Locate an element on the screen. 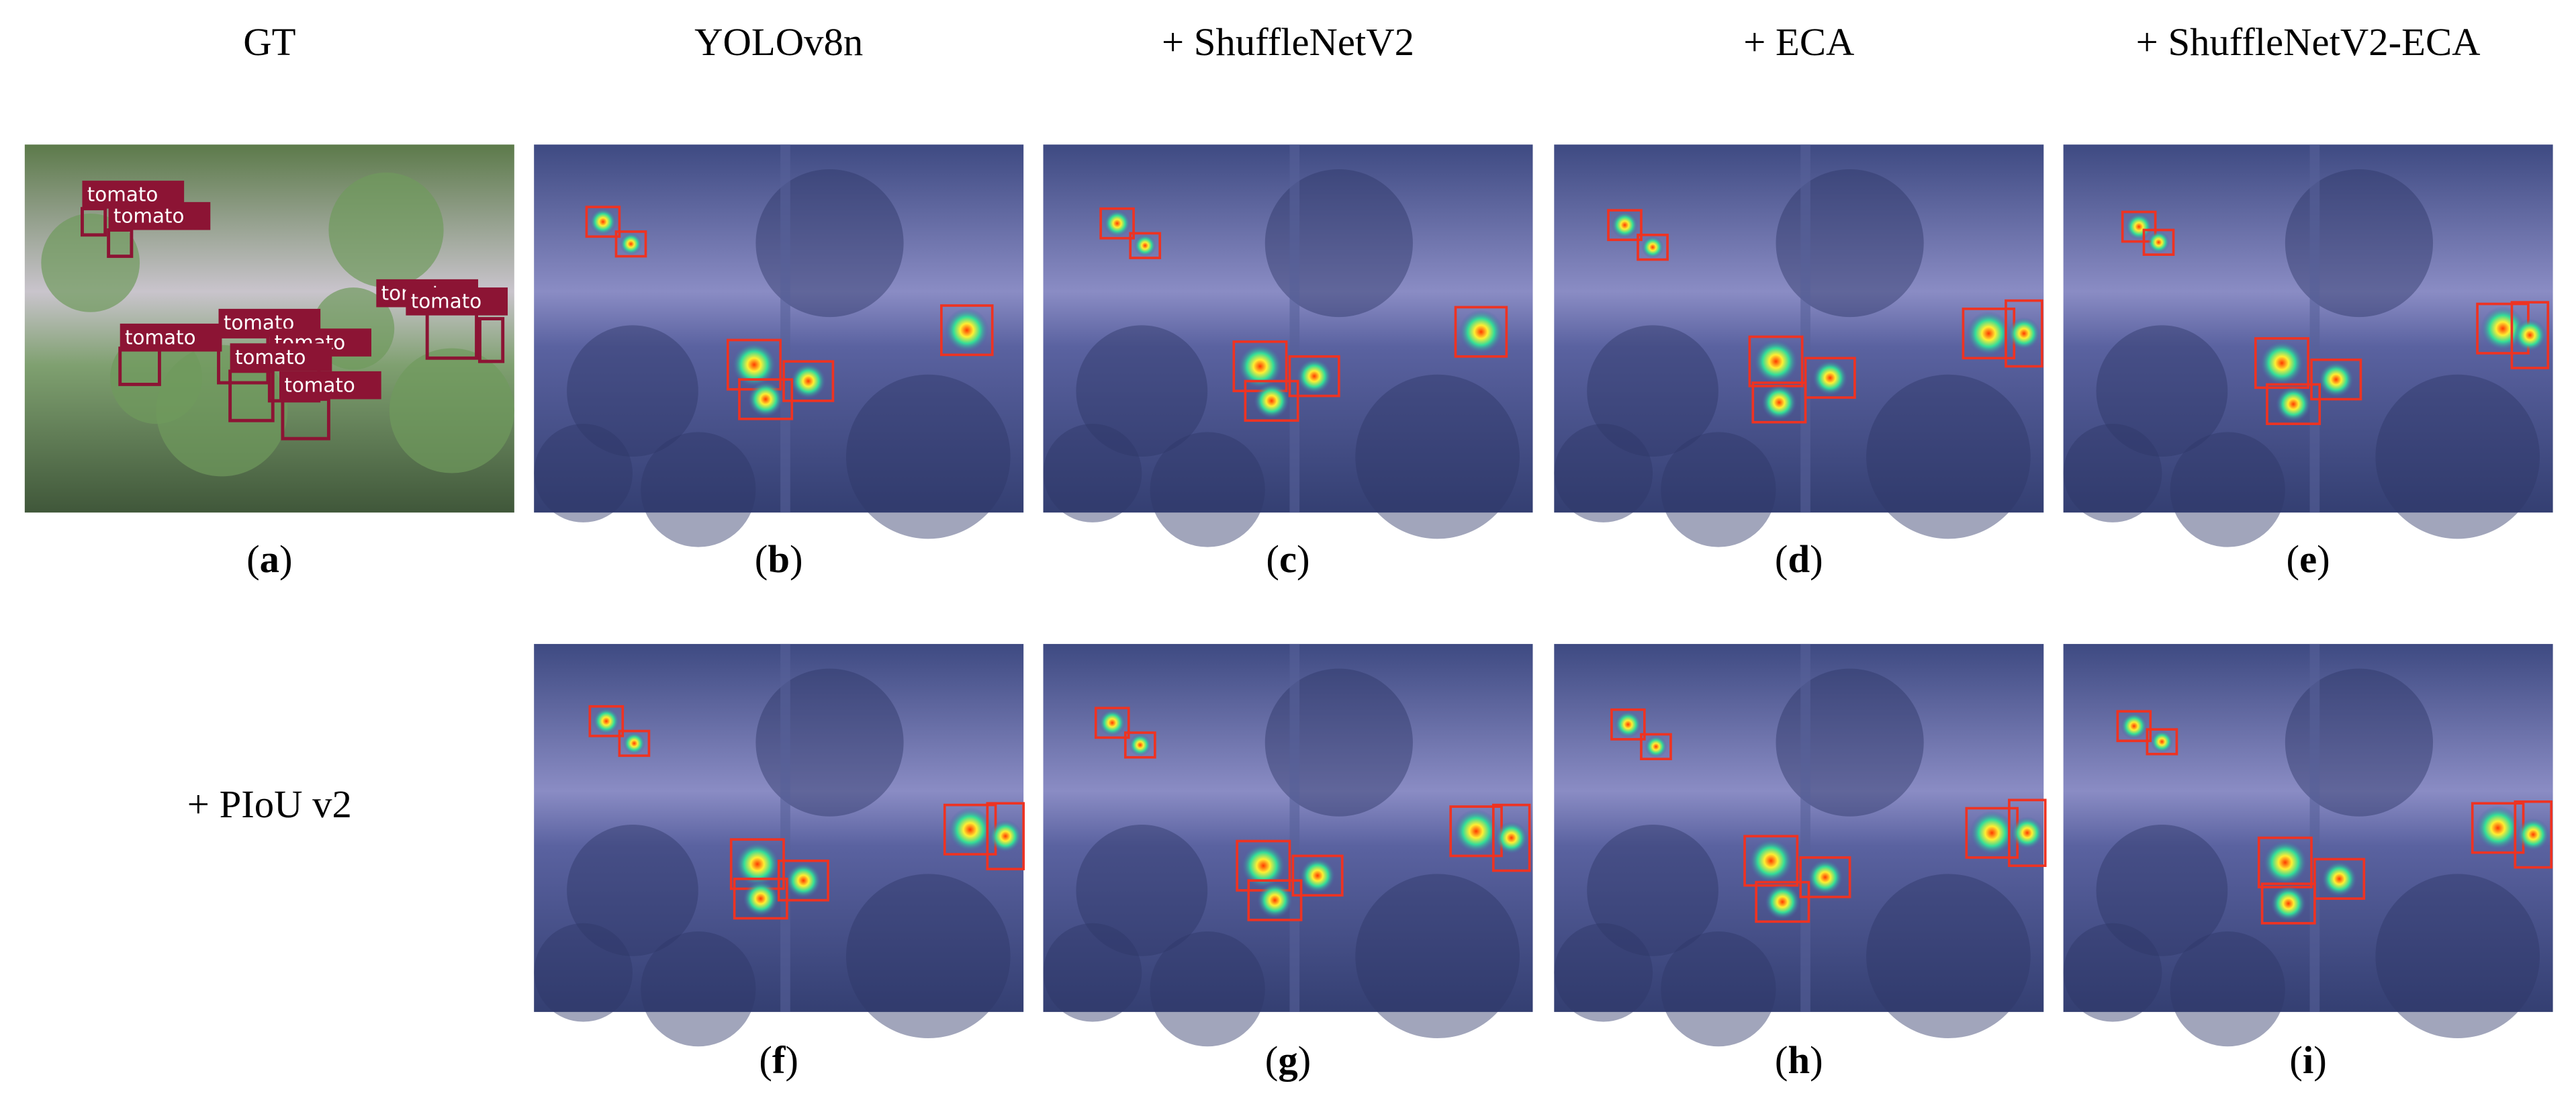  panel-label: (h) is located at coordinates (1799, 1061).